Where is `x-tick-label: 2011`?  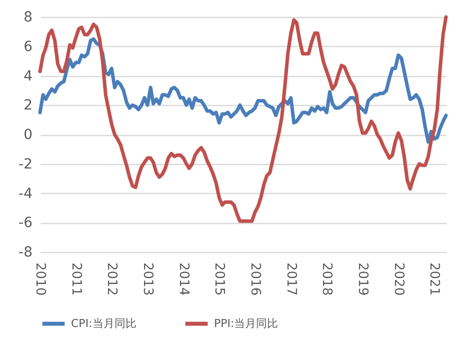 x-tick-label: 2011 is located at coordinates (76, 279).